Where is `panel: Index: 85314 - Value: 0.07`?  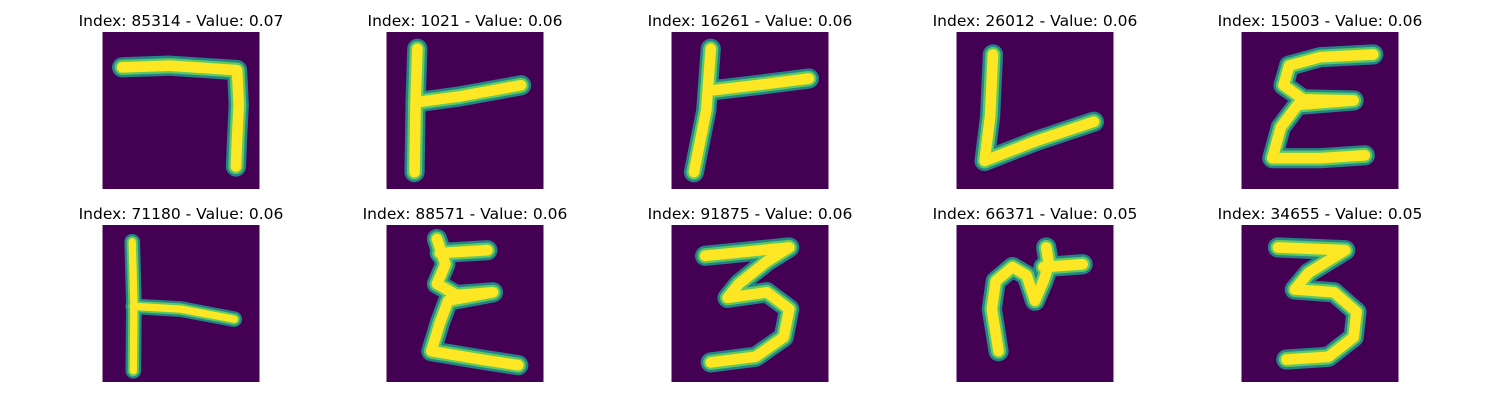 panel: Index: 85314 - Value: 0.07 is located at coordinates (181, 105).